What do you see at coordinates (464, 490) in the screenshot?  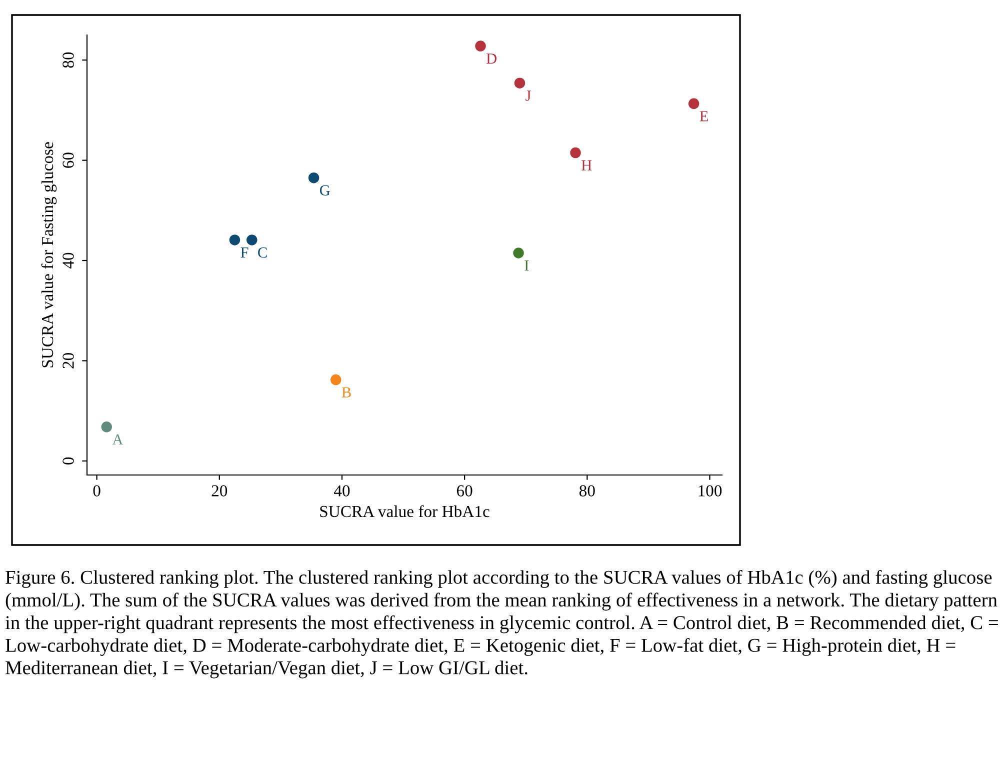 I see `x-tick-label: 60` at bounding box center [464, 490].